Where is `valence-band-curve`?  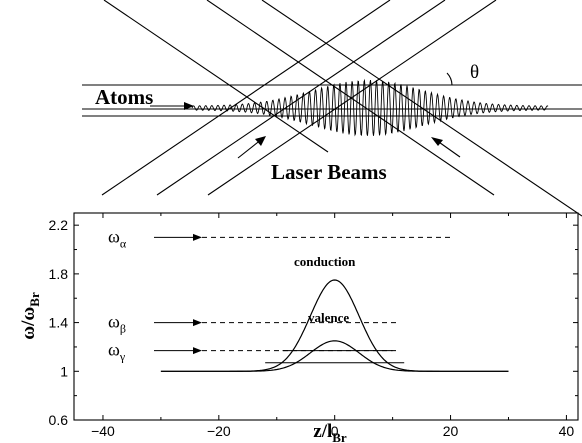 valence-band-curve is located at coordinates (334, 356).